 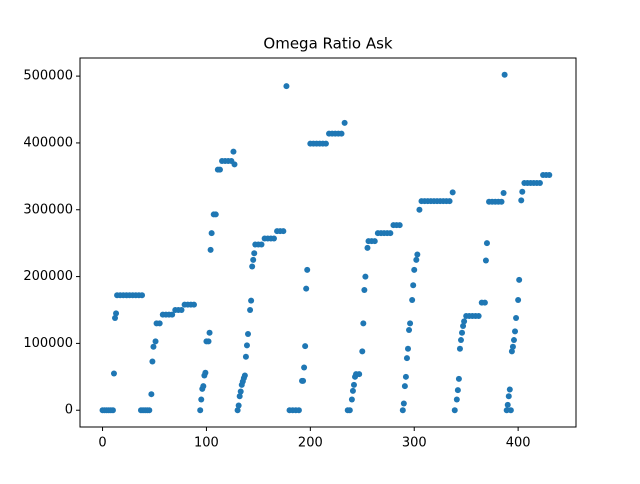 What do you see at coordinates (48, 142) in the screenshot?
I see `y-tick-label: 400000` at bounding box center [48, 142].